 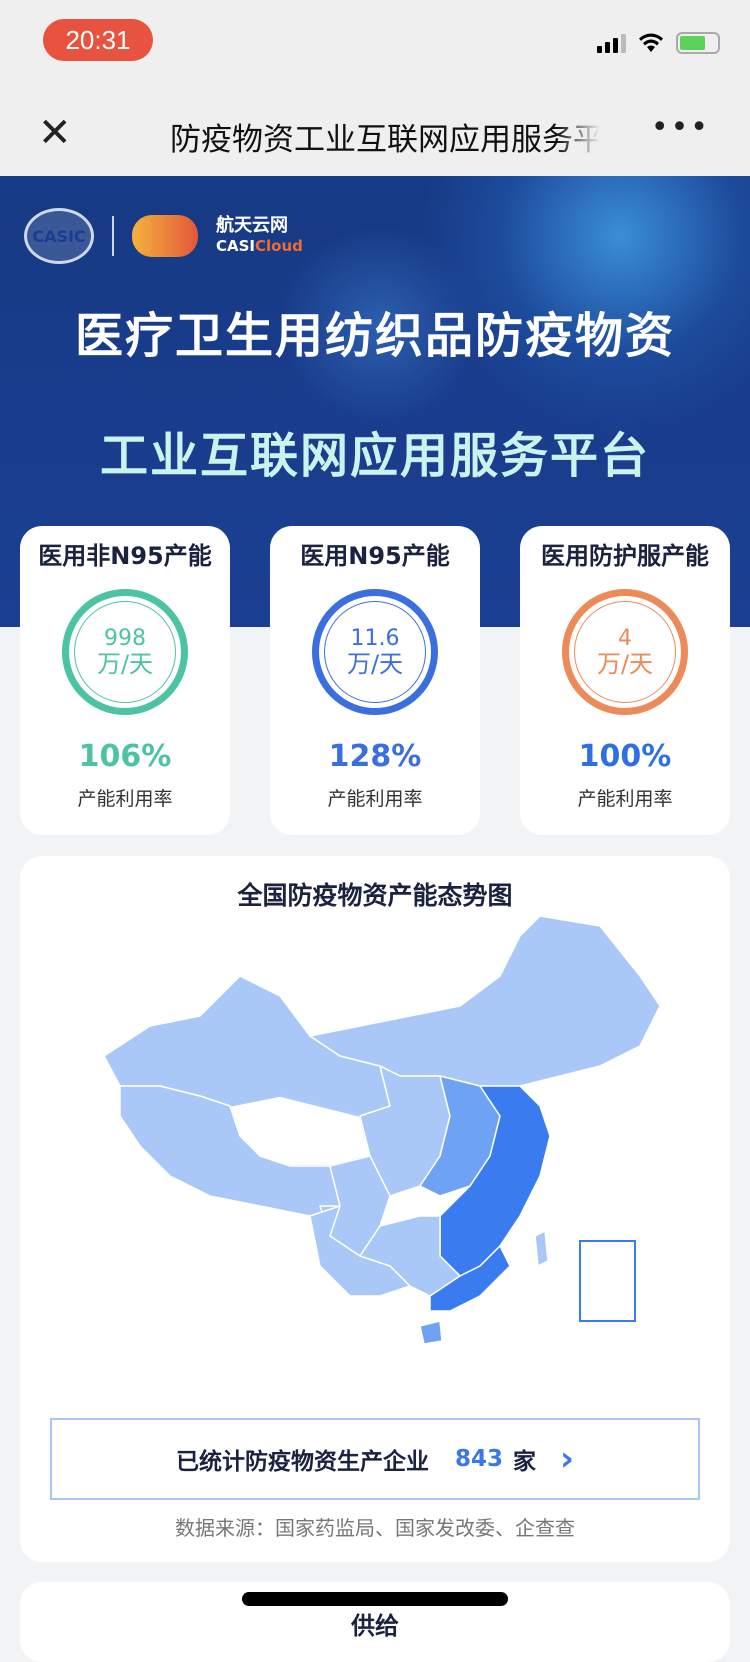 I want to click on capacity-ring: 998 万/天, so click(x=125, y=652).